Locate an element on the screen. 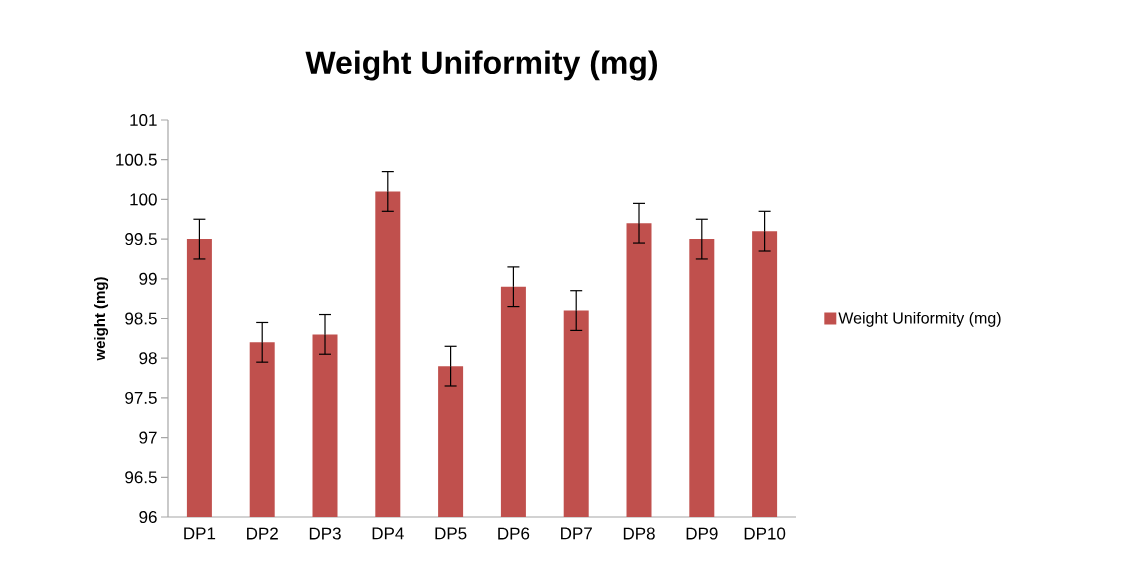  y-tick-label: 96 is located at coordinates (148, 517).